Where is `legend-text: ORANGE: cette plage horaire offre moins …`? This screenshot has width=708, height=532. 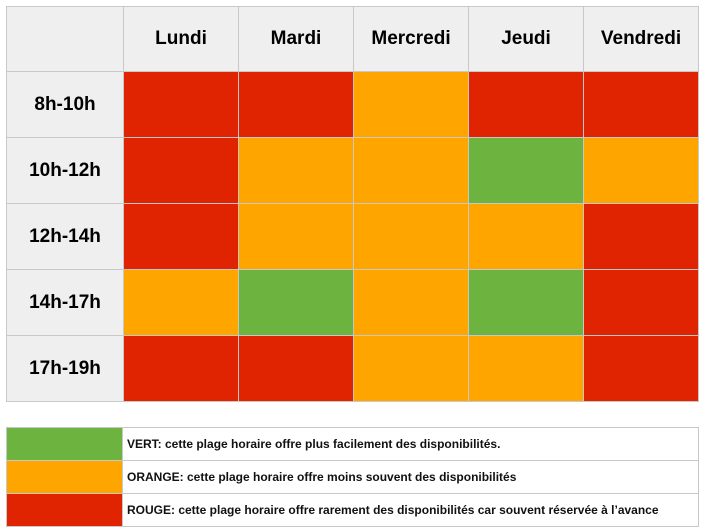 legend-text: ORANGE: cette plage horaire offre moins … is located at coordinates (410, 477).